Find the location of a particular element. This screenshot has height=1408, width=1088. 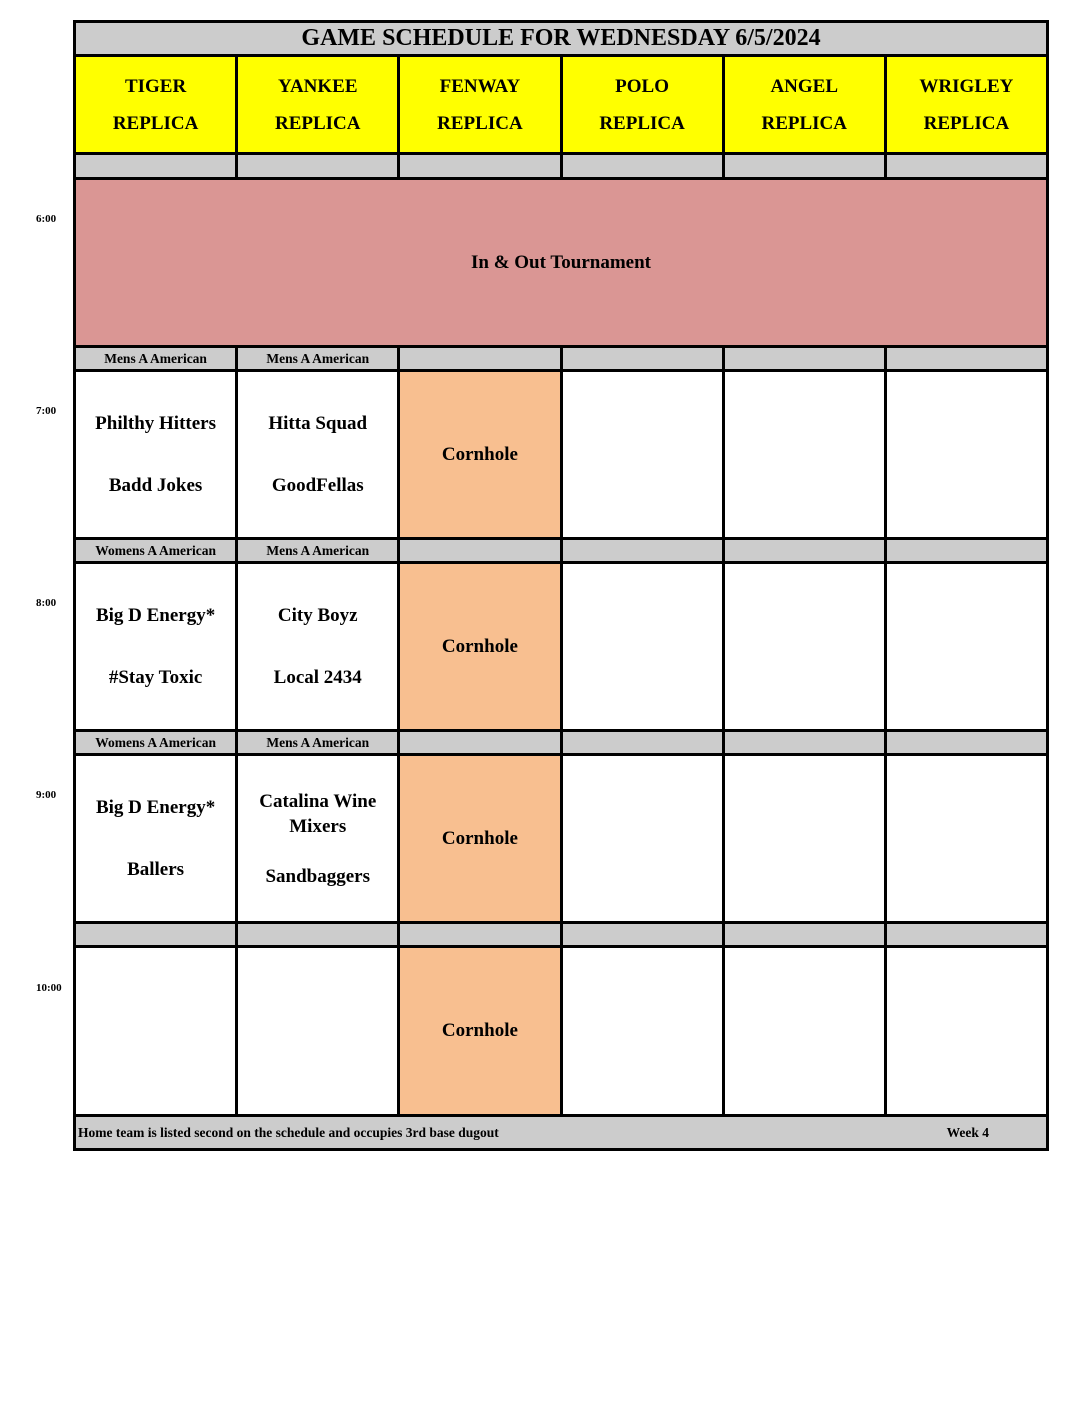

game-cell: Philthy Hitters Badd Jokes is located at coordinates (156, 454).